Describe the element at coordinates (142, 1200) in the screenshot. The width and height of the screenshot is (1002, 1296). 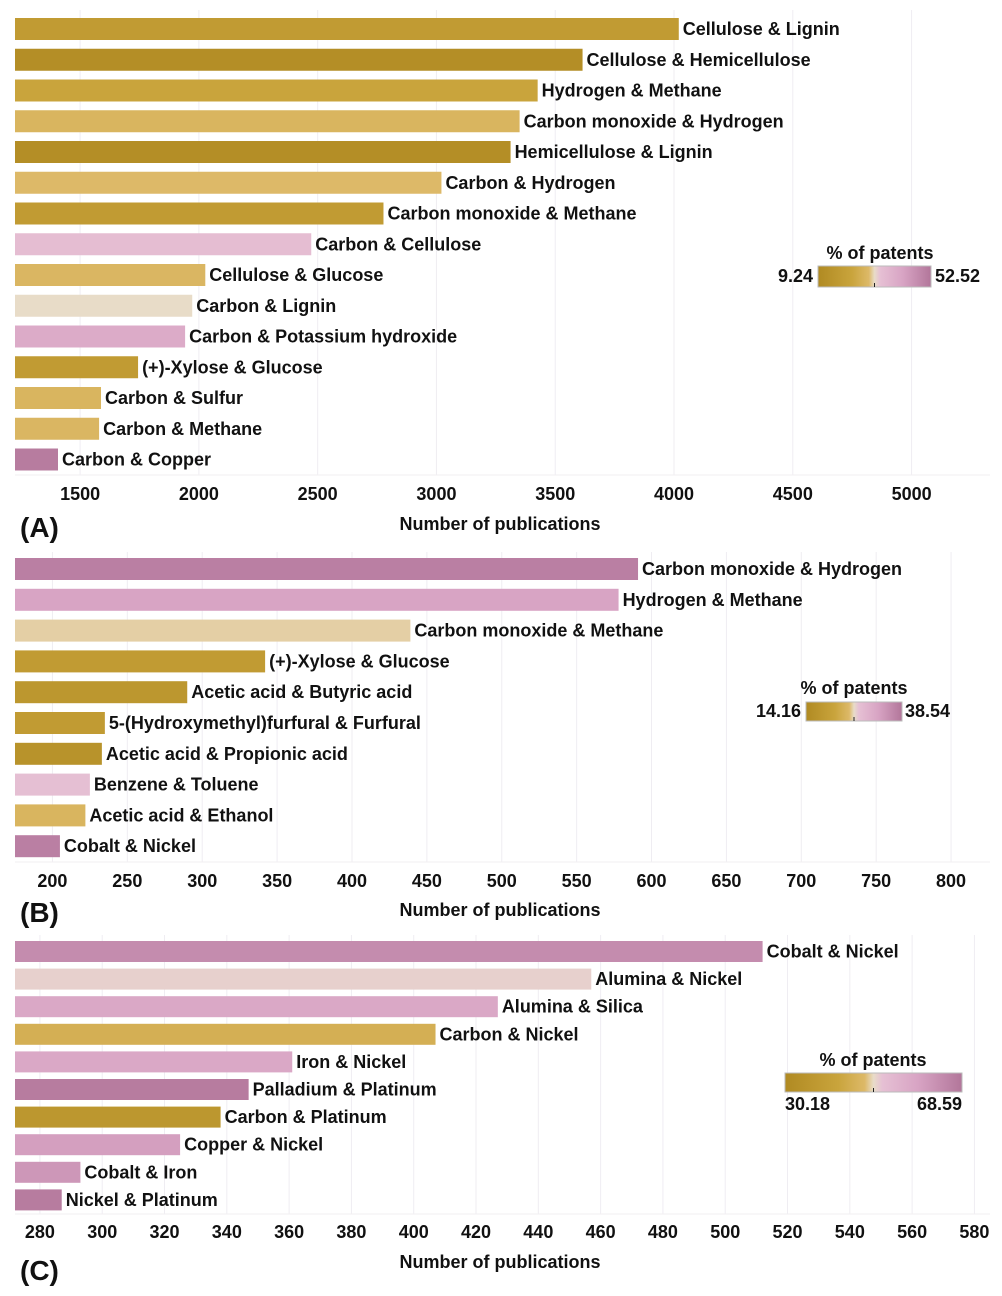
I see `bar-label: Nickel & Platinum` at that location.